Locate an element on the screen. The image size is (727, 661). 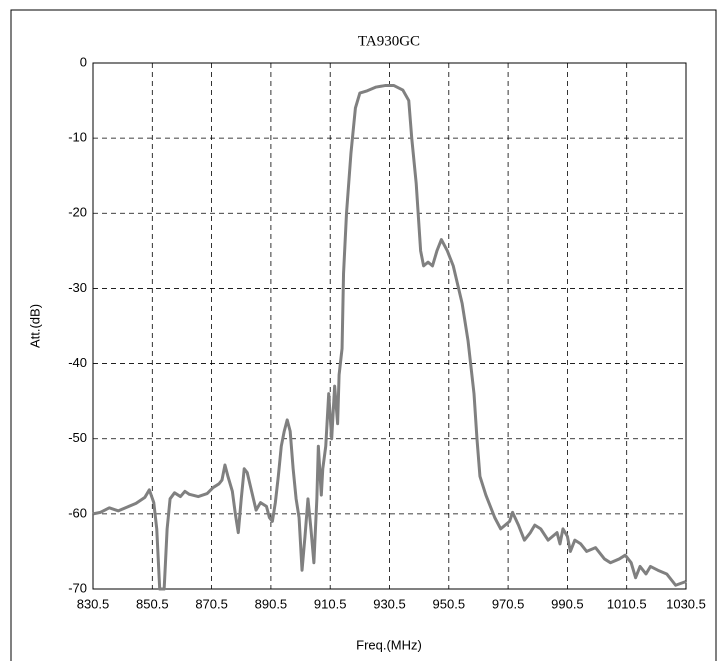
y-tick-label: -50 is located at coordinates (77, 437).